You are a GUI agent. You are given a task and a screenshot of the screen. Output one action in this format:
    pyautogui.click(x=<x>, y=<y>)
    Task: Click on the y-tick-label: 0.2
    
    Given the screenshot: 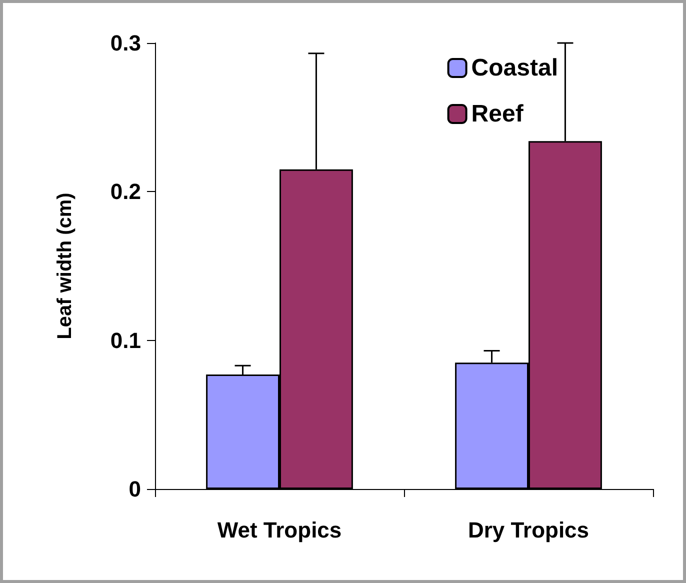 What is the action you would take?
    pyautogui.click(x=125, y=191)
    